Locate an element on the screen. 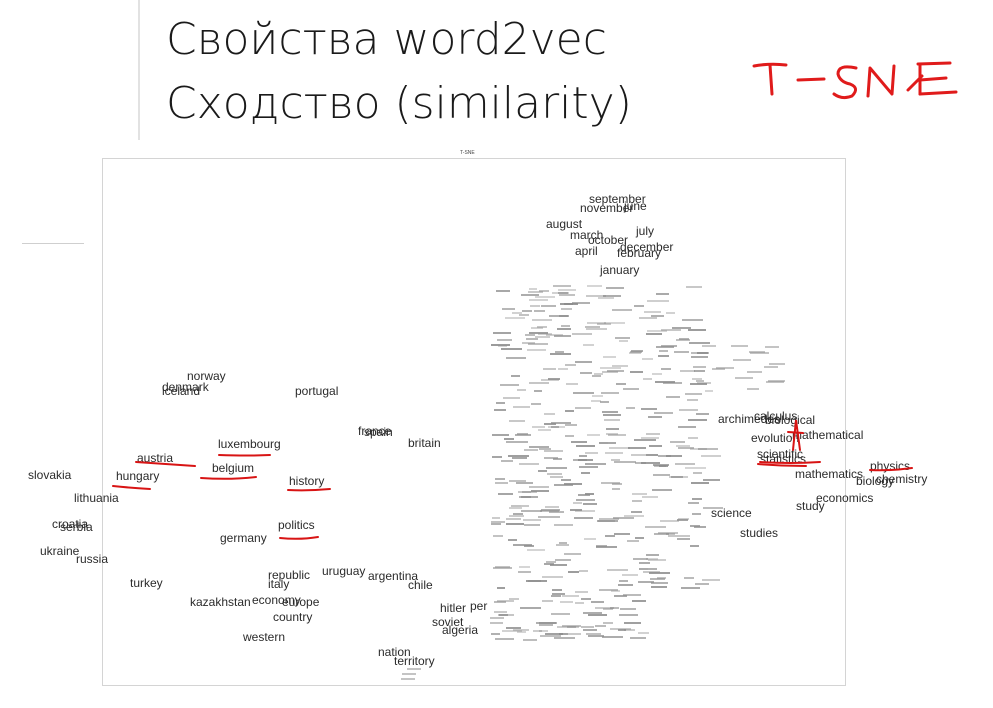  word-label-republic: republic is located at coordinates (289, 575).